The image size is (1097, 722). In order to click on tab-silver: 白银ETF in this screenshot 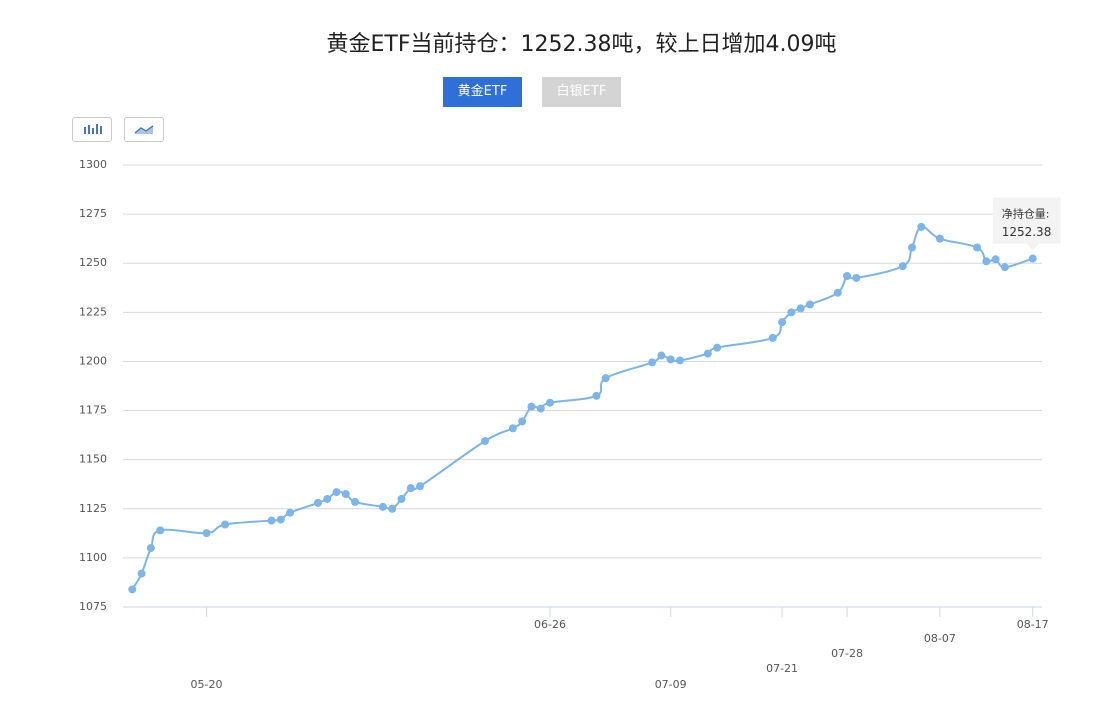, I will do `click(581, 92)`.